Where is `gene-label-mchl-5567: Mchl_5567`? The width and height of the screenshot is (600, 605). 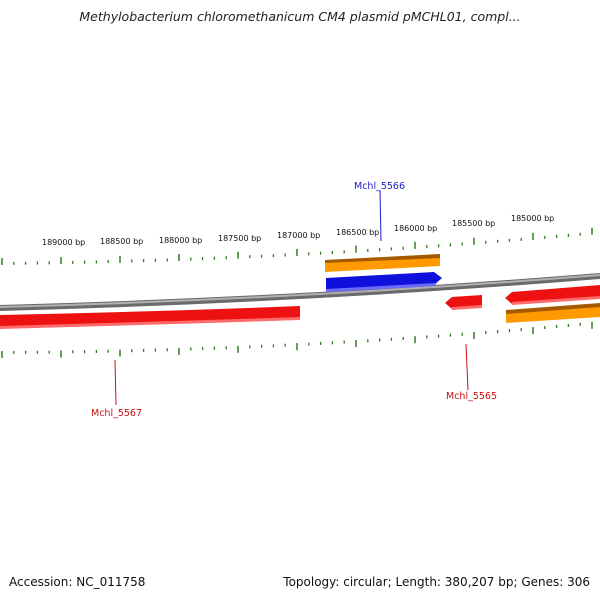
gene-label-mchl-5567: Mchl_5567 is located at coordinates (116, 413).